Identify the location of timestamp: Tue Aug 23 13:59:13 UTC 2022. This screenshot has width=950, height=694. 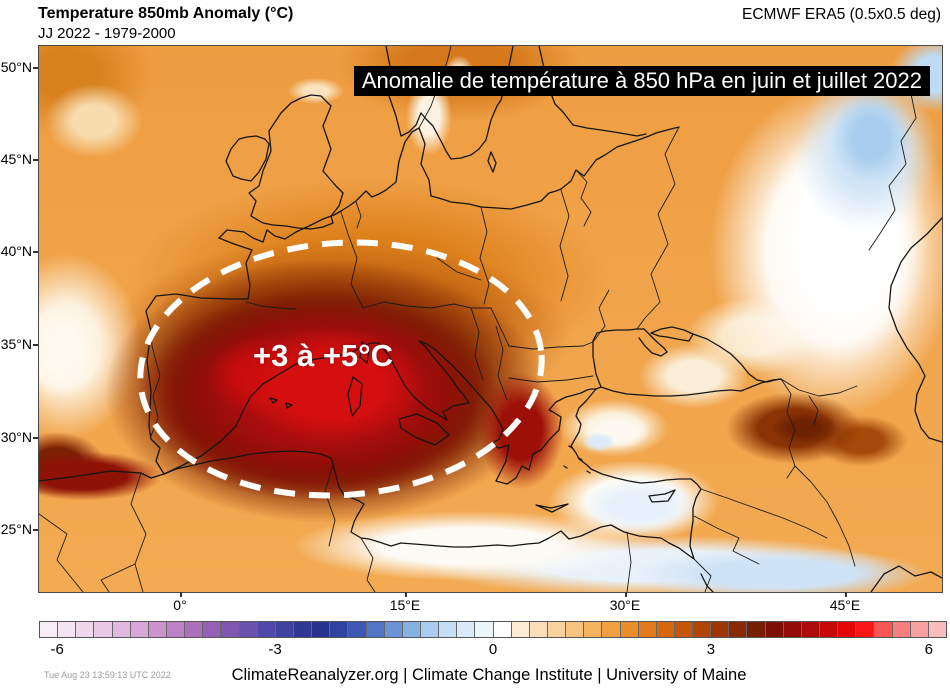
(107, 675).